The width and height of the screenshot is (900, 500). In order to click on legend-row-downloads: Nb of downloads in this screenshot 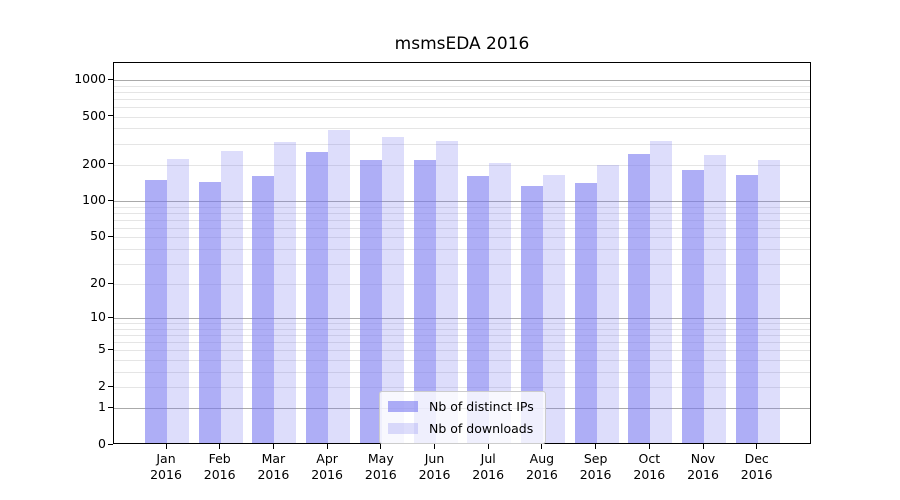, I will do `click(461, 428)`.